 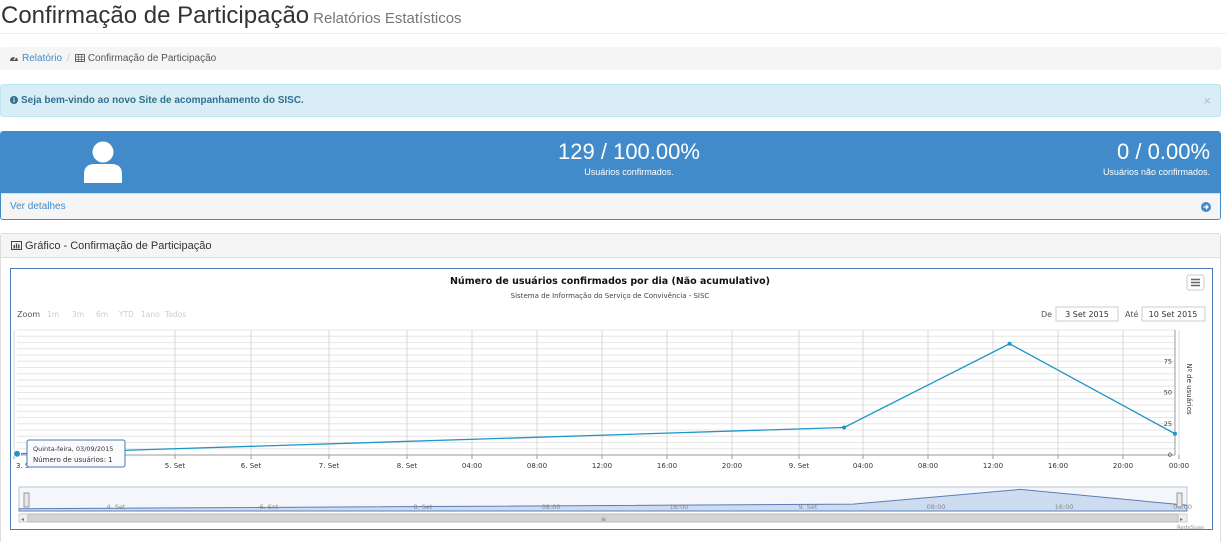 I want to click on y-tick-label: 0, so click(x=1170, y=455).